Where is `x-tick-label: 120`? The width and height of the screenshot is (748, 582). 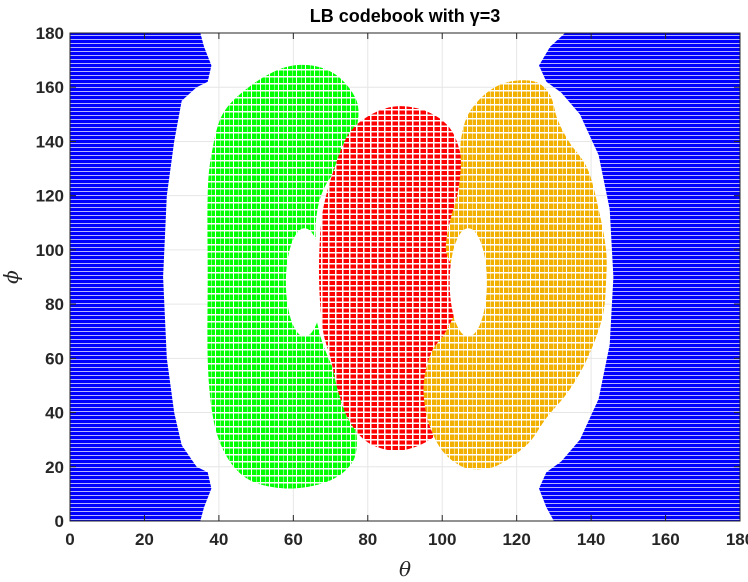 x-tick-label: 120 is located at coordinates (516, 539).